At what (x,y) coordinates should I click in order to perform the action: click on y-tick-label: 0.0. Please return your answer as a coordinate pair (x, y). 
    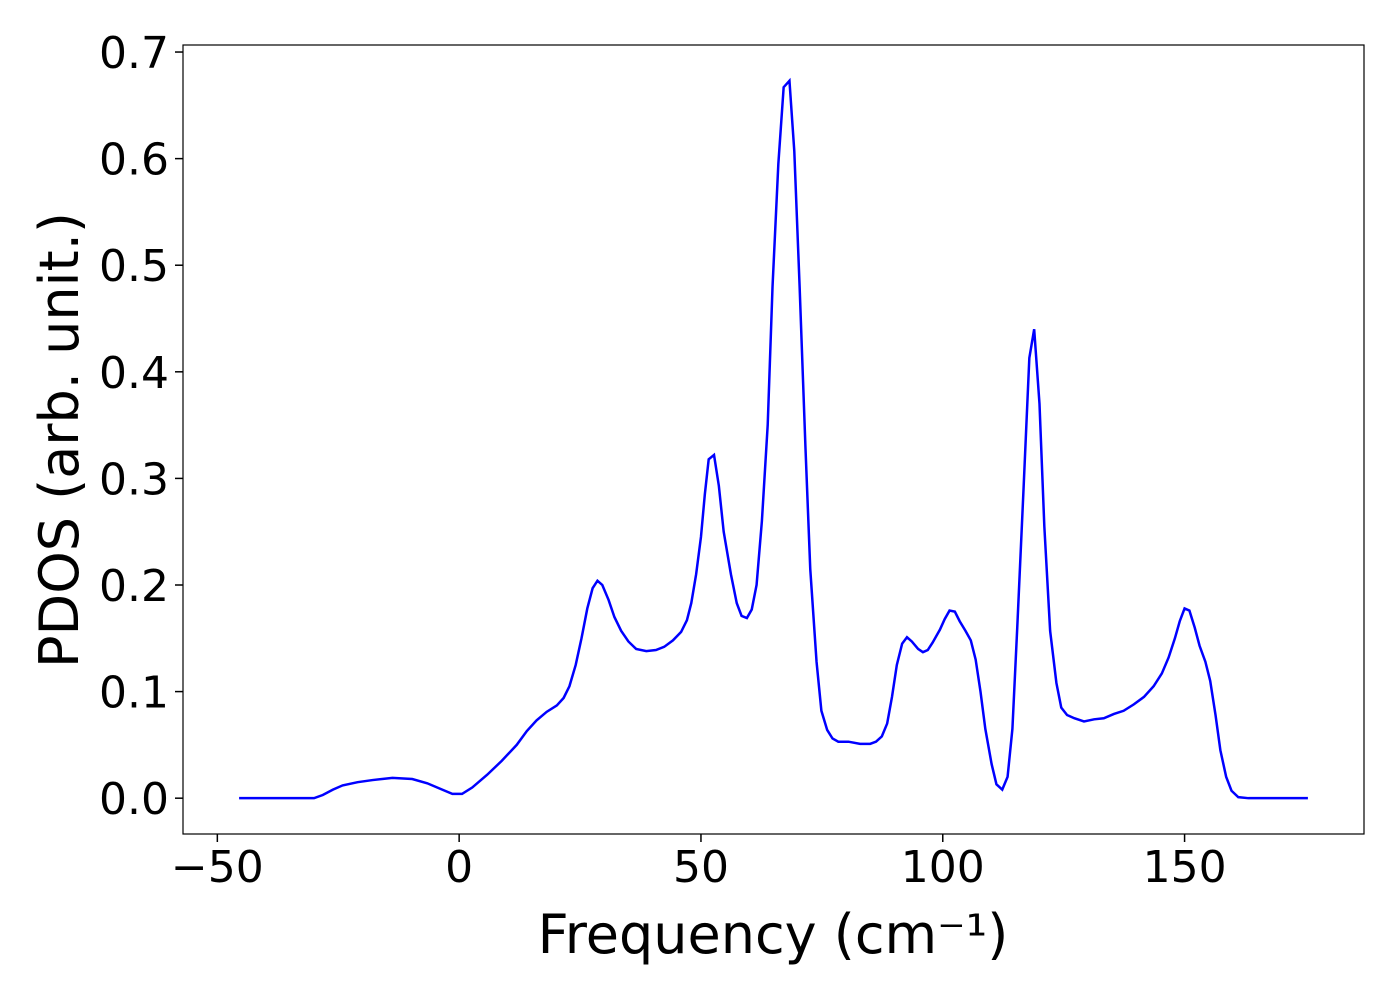
    Looking at the image, I should click on (134, 799).